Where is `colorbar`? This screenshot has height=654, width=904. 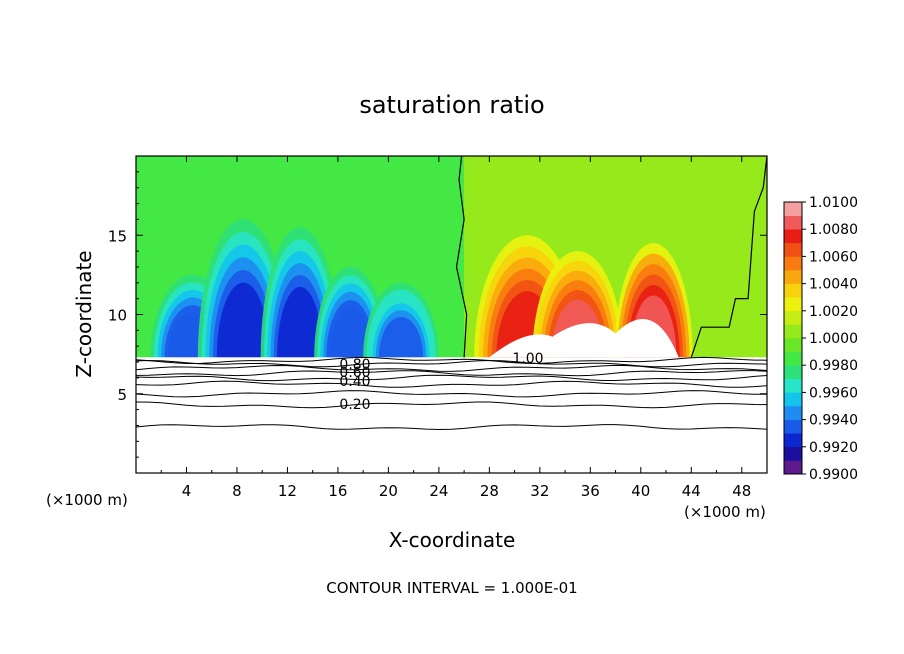
colorbar is located at coordinates (793, 338).